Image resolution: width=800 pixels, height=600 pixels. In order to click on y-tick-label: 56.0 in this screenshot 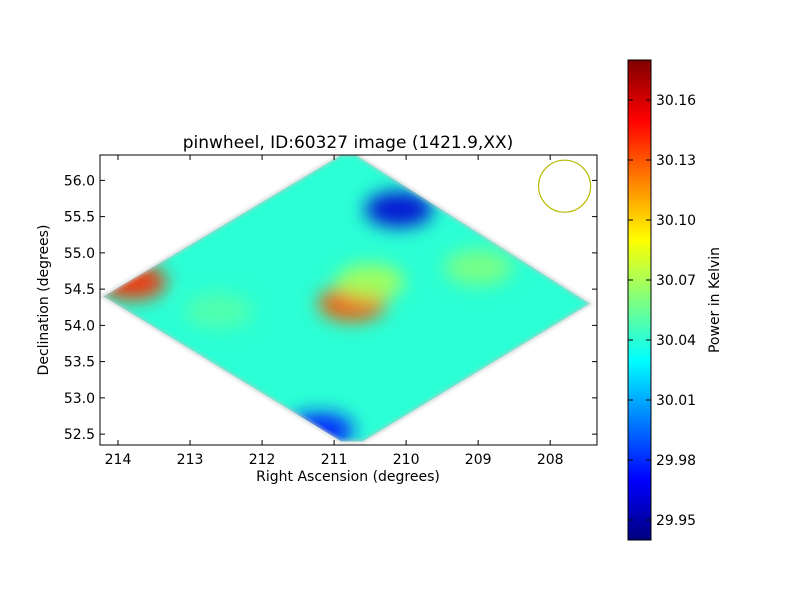, I will do `click(79, 181)`.